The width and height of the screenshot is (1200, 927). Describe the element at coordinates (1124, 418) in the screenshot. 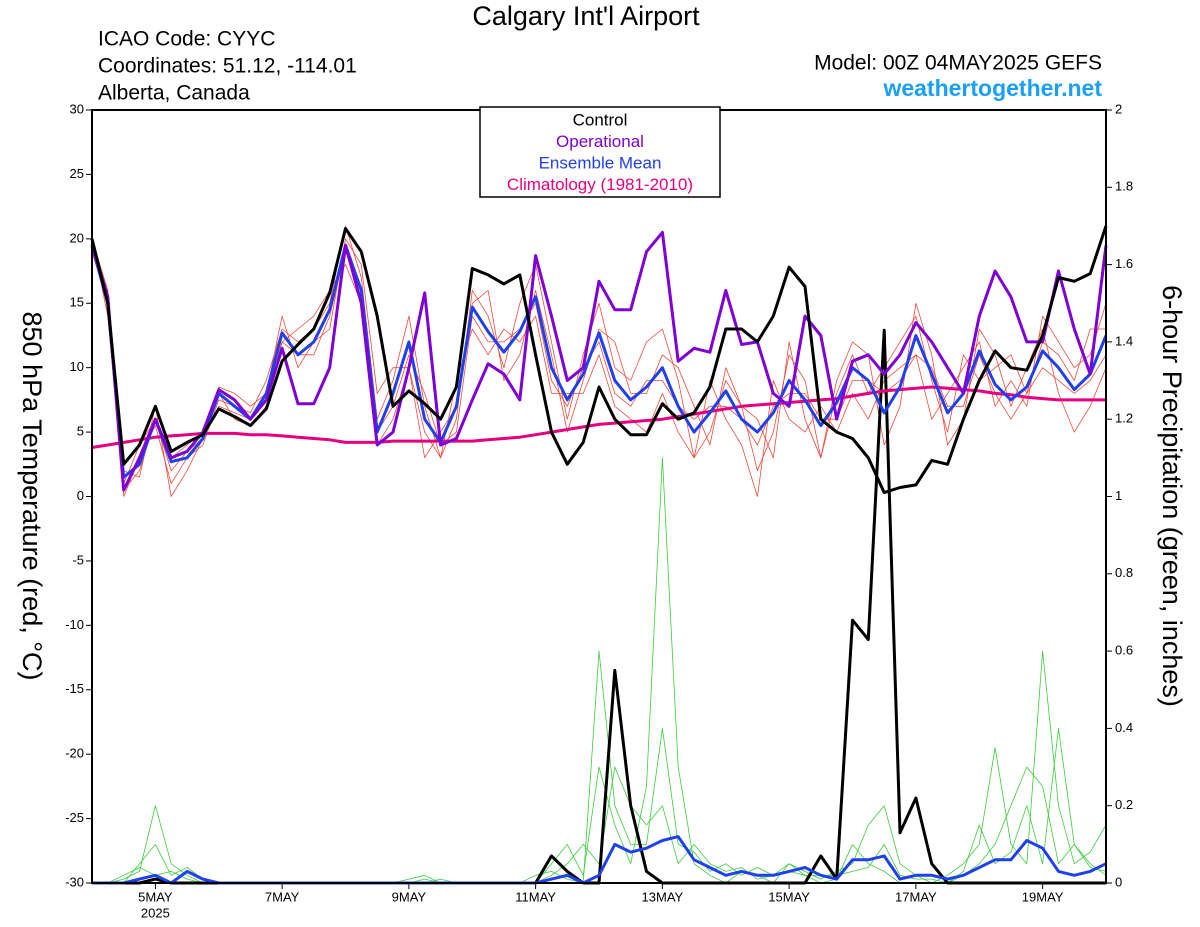

I see `y2-tick-label: 1.2` at that location.